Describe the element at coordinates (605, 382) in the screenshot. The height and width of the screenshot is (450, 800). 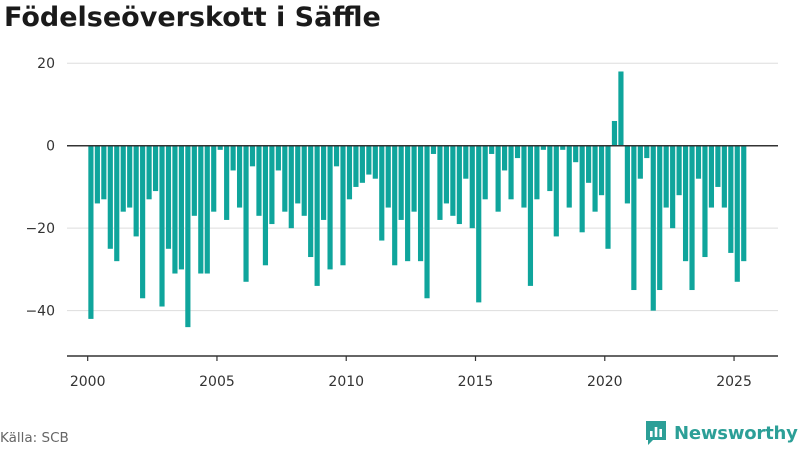
I see `x-tick-label: 2020` at that location.